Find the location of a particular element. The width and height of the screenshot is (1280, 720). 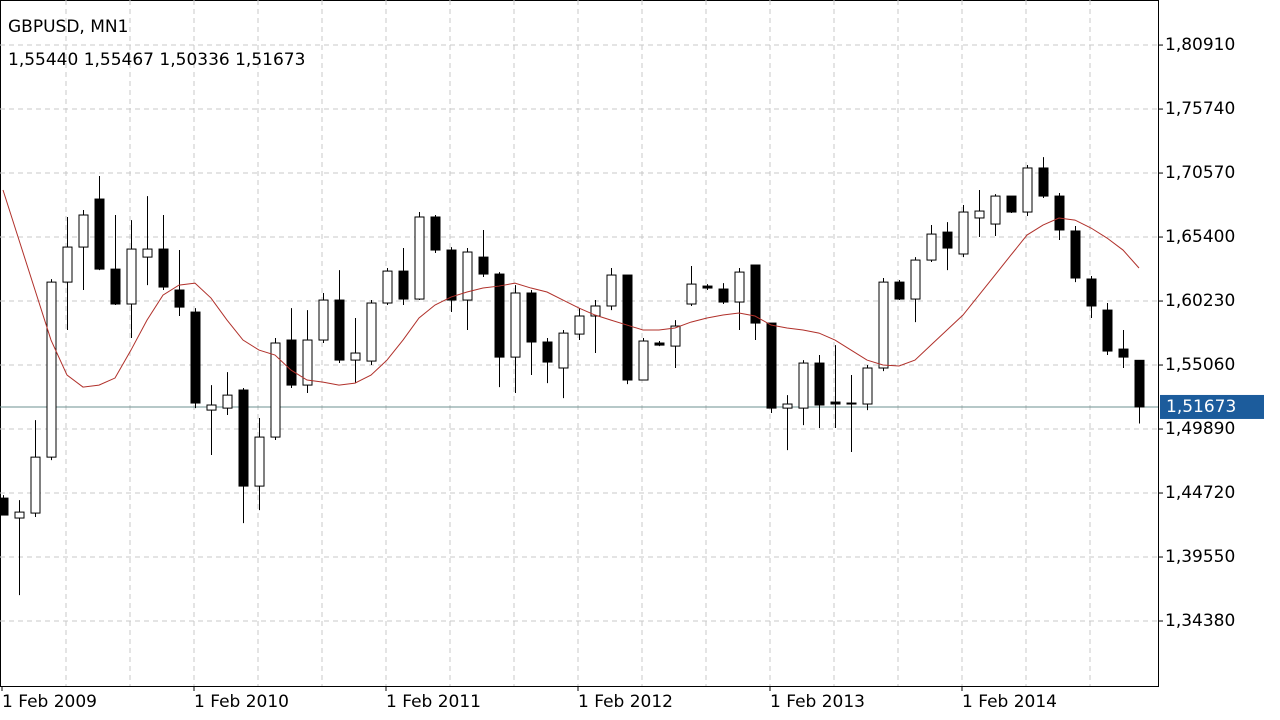

ohlc-readout: 1,55440 1,55467 1,50336 1,51673 is located at coordinates (156, 60).